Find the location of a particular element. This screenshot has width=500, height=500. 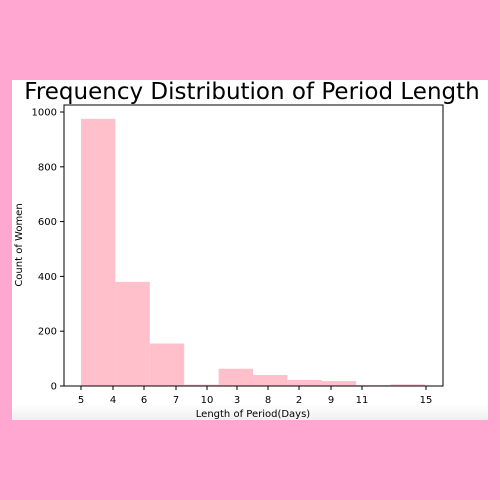

x-tick-label: 11 is located at coordinates (362, 400).